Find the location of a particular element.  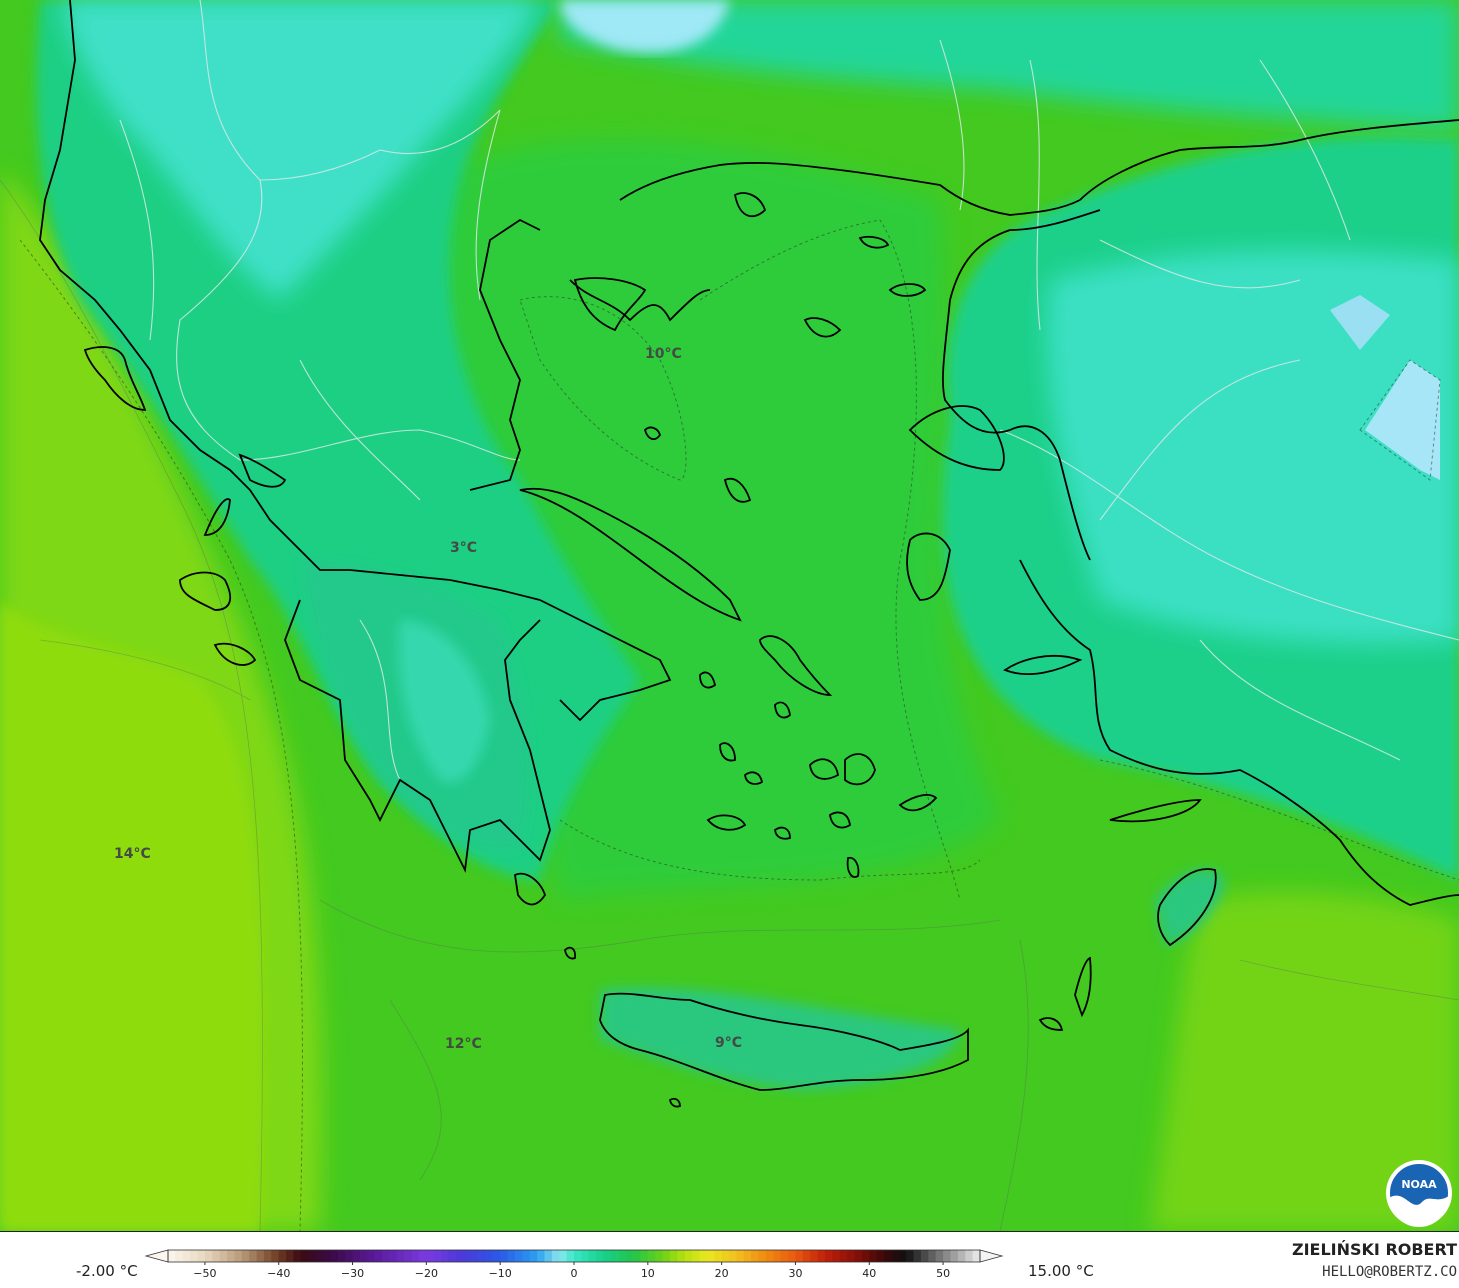

cold-spot-north is located at coordinates (645, 26).